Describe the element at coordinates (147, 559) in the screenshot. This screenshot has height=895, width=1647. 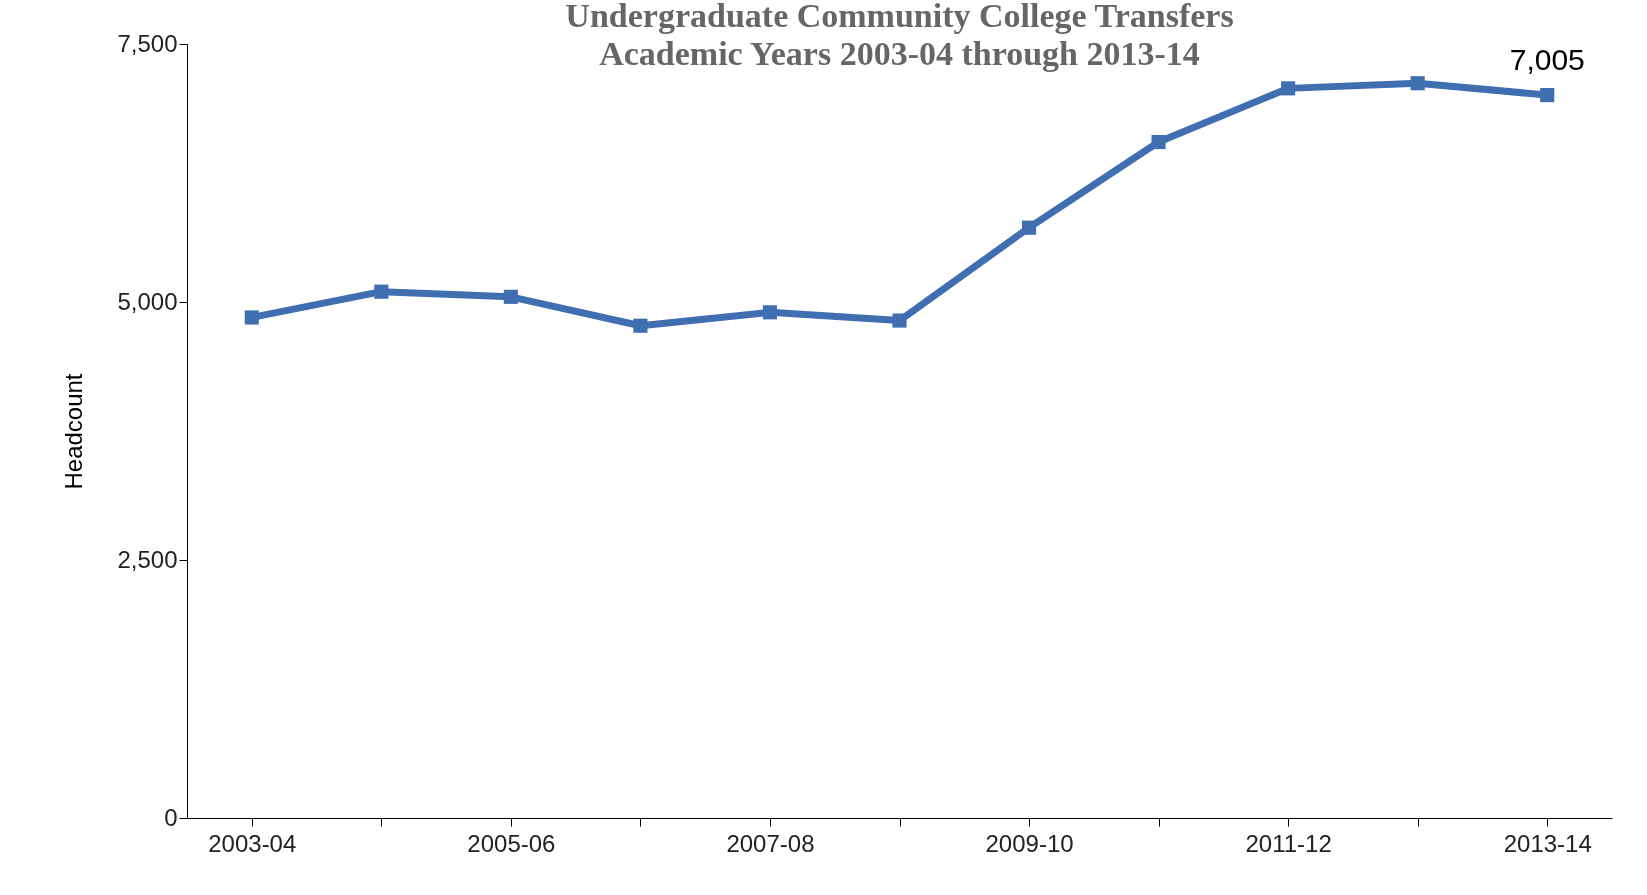
I see `y-tick-label: 2,500` at that location.